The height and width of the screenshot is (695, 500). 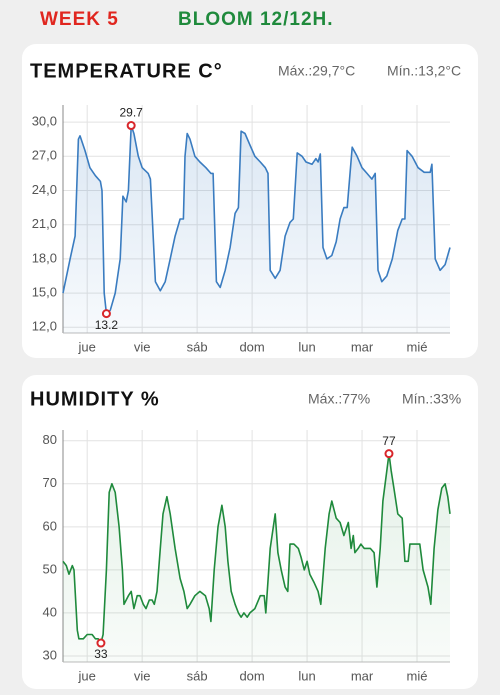 What do you see at coordinates (389, 441) in the screenshot?
I see `extreme-label: 77` at bounding box center [389, 441].